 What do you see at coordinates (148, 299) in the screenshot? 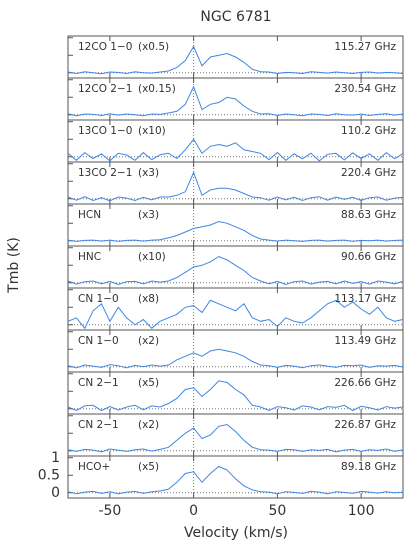
I see `scale-factor: (x8)` at bounding box center [148, 299].